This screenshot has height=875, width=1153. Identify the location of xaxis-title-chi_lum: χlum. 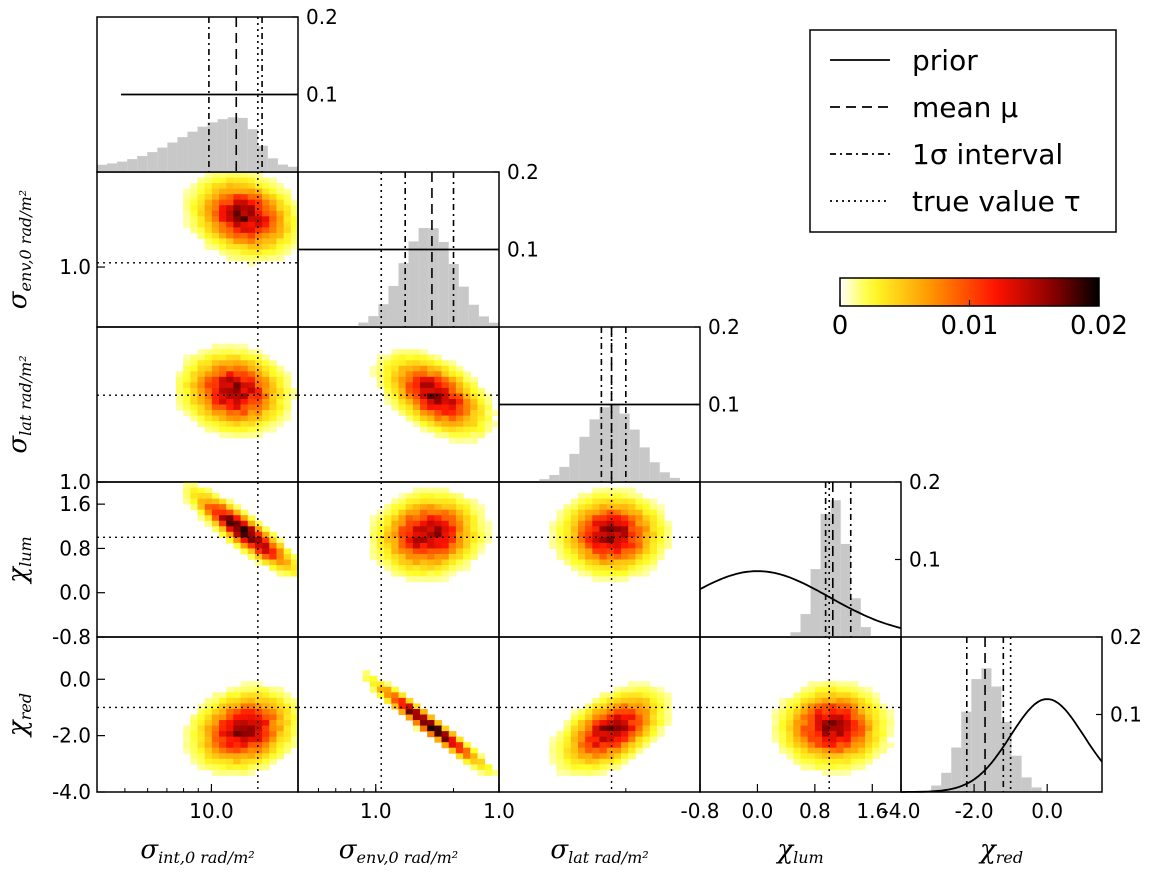
(799, 851).